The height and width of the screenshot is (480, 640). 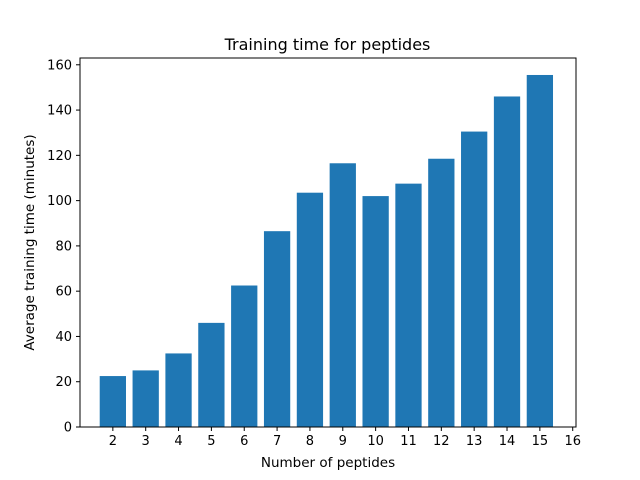 I want to click on y-tick-label-60: 60, so click(x=63, y=292).